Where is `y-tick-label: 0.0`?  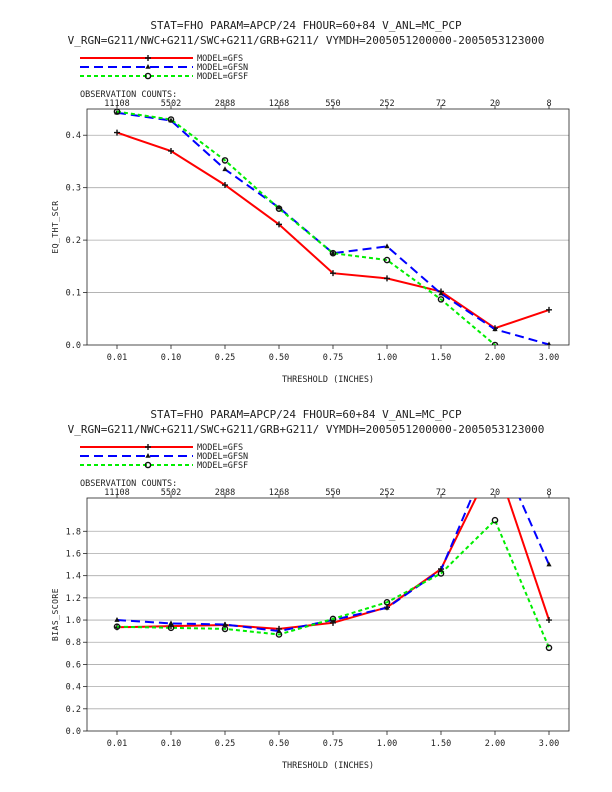 y-tick-label: 0.0 is located at coordinates (73, 346).